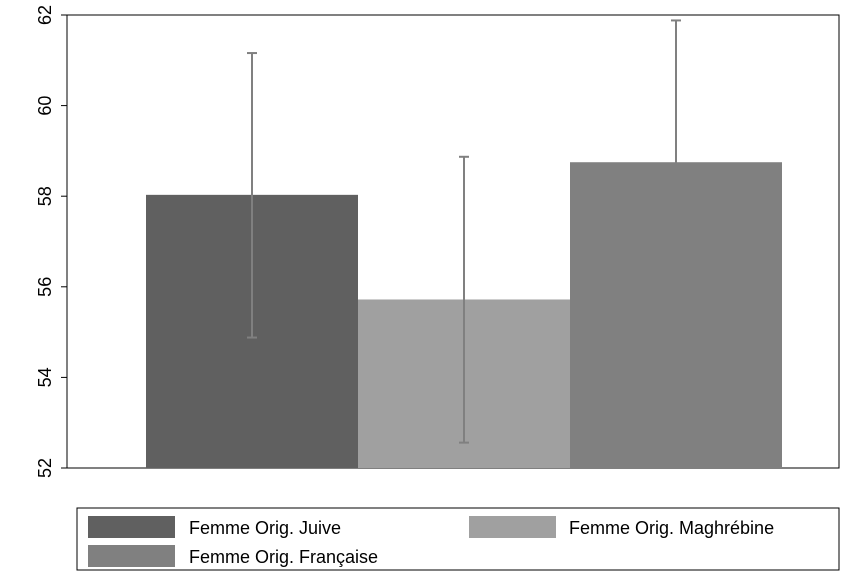  I want to click on y-tick-label-54: 54, so click(45, 377).